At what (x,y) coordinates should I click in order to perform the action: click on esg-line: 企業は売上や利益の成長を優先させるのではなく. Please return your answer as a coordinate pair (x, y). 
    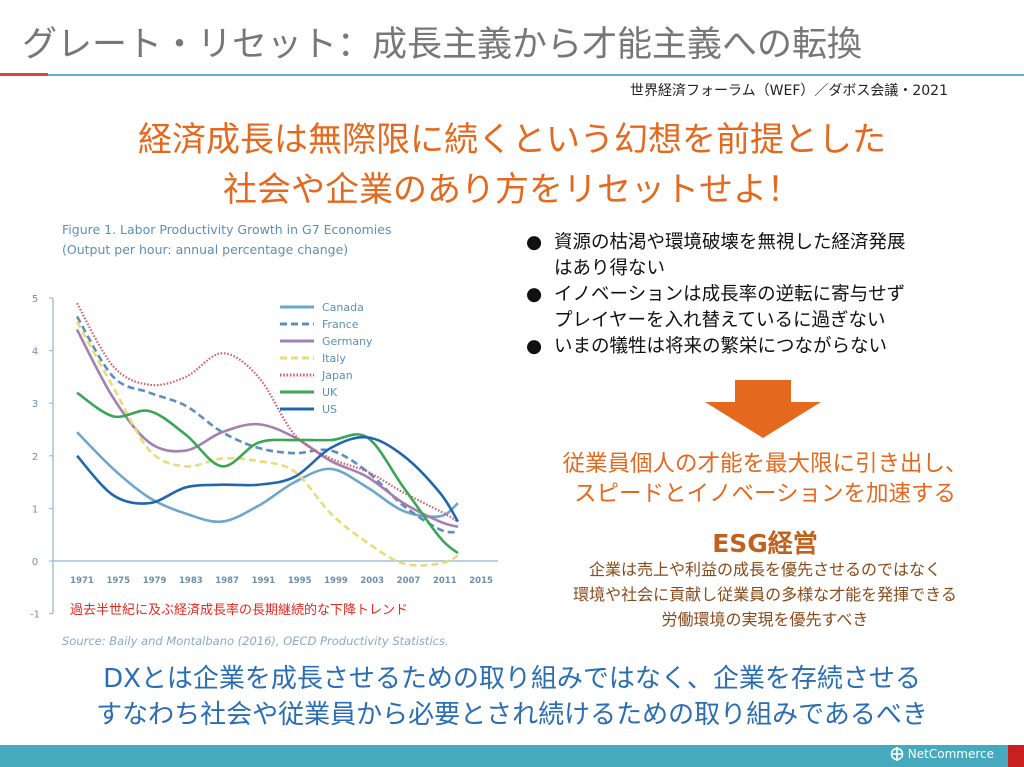
    Looking at the image, I should click on (764, 569).